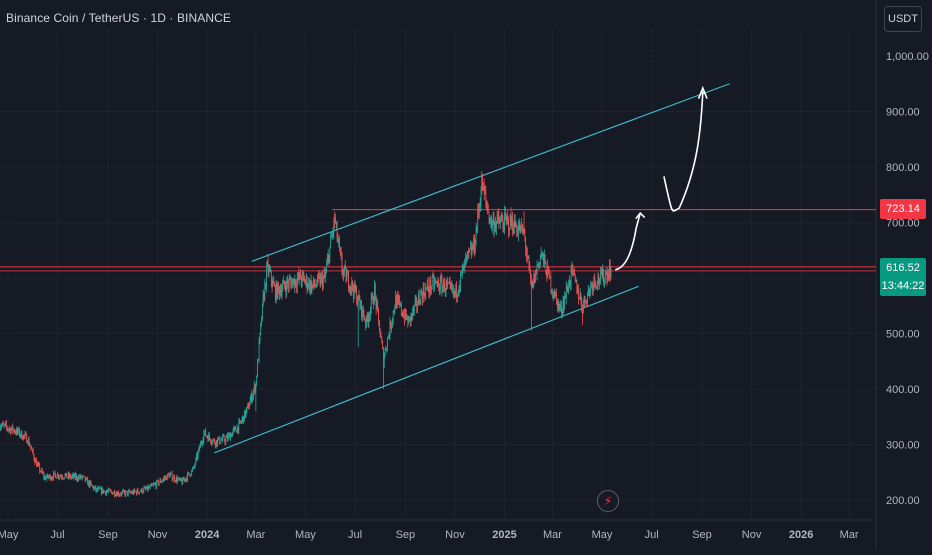 The height and width of the screenshot is (555, 932). Describe the element at coordinates (608, 501) in the screenshot. I see `lightning-icon: ⚡` at that location.